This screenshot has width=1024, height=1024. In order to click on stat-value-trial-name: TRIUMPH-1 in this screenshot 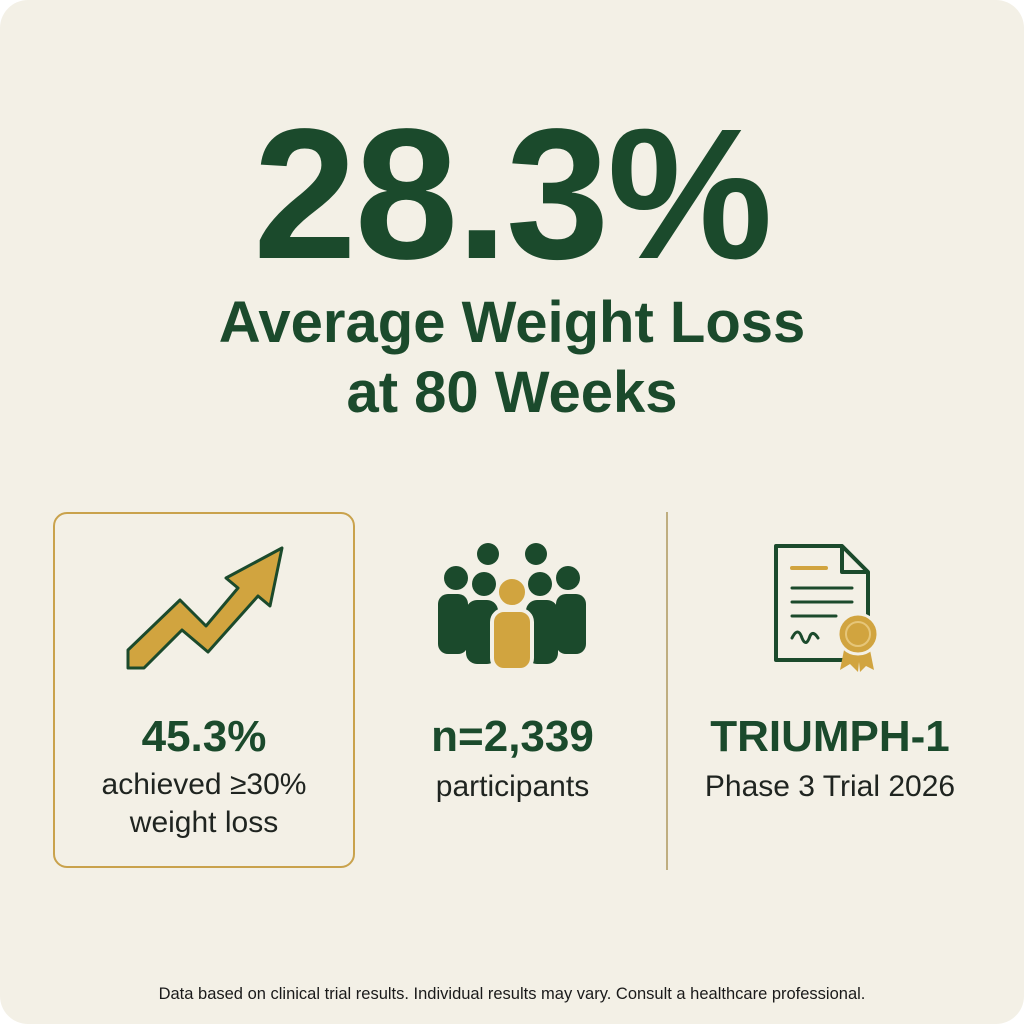, I will do `click(830, 736)`.